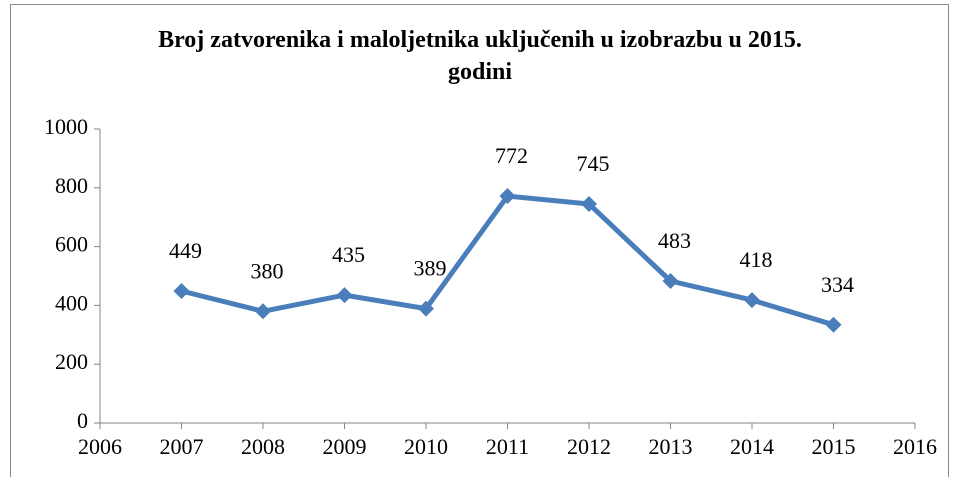 This screenshot has height=477, width=957. I want to click on x-tick-label: 2010, so click(426, 446).